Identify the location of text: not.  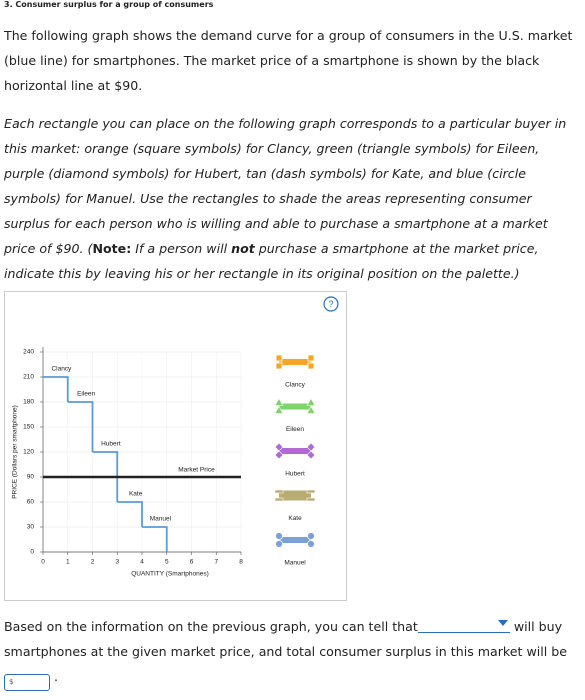
(243, 248).